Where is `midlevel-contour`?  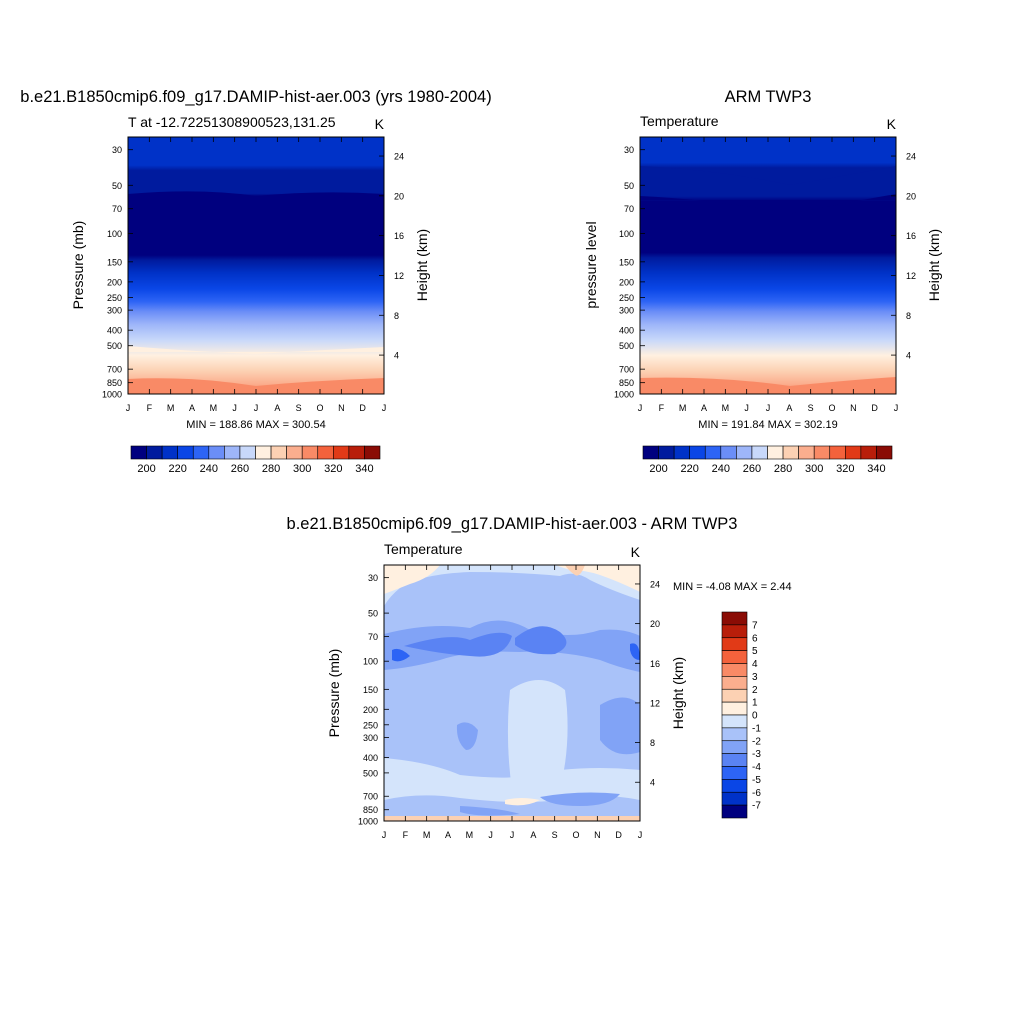
midlevel-contour is located at coordinates (256, 350).